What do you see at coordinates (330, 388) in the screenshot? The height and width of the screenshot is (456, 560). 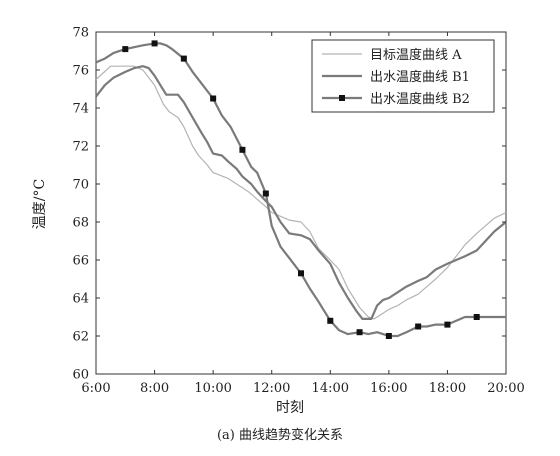 I see `x-tick-label: 14:00` at bounding box center [330, 388].